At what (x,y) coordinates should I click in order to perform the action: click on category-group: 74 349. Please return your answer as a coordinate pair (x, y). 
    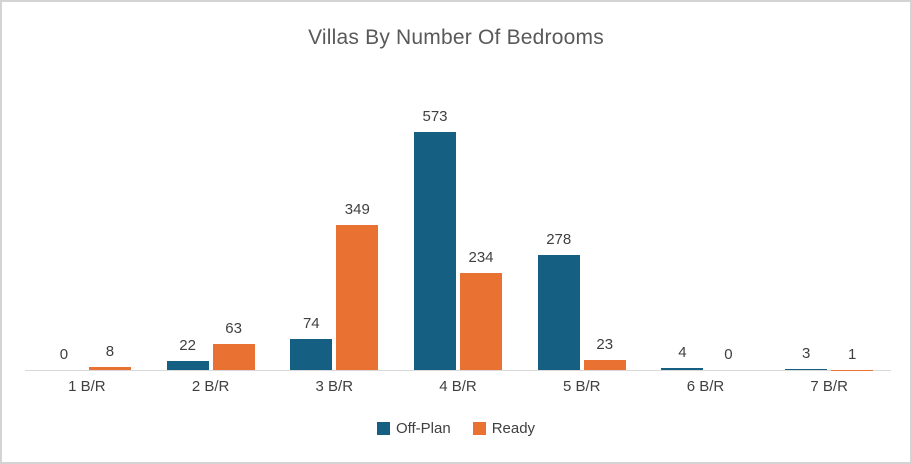
    Looking at the image, I should click on (334, 285).